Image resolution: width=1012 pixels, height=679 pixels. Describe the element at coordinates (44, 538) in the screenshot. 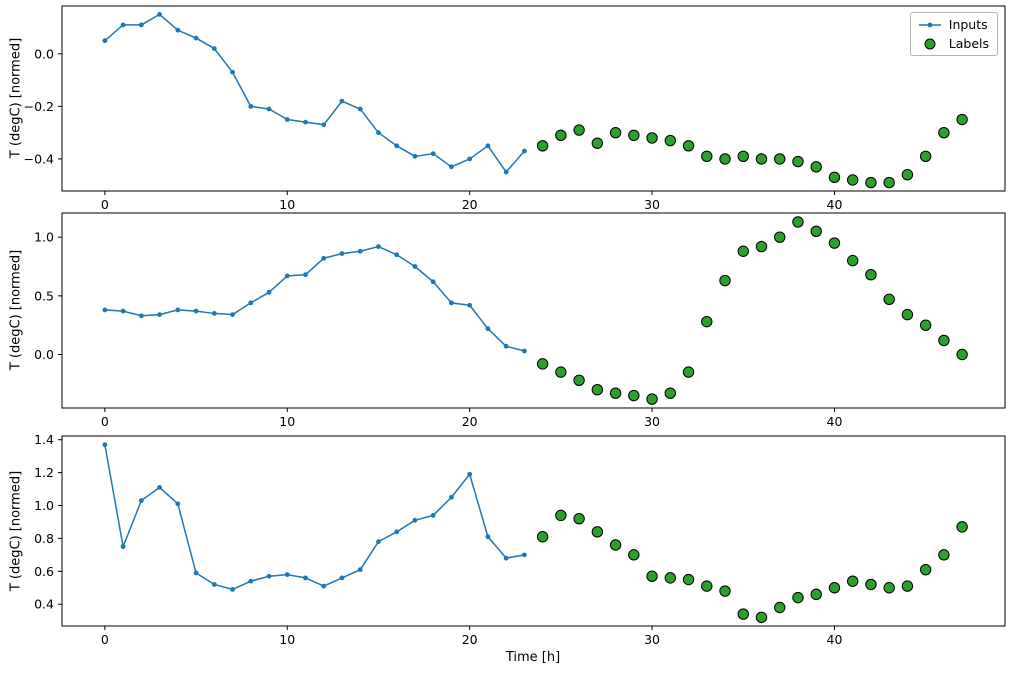

I see `svg-text: 0.8` at that location.